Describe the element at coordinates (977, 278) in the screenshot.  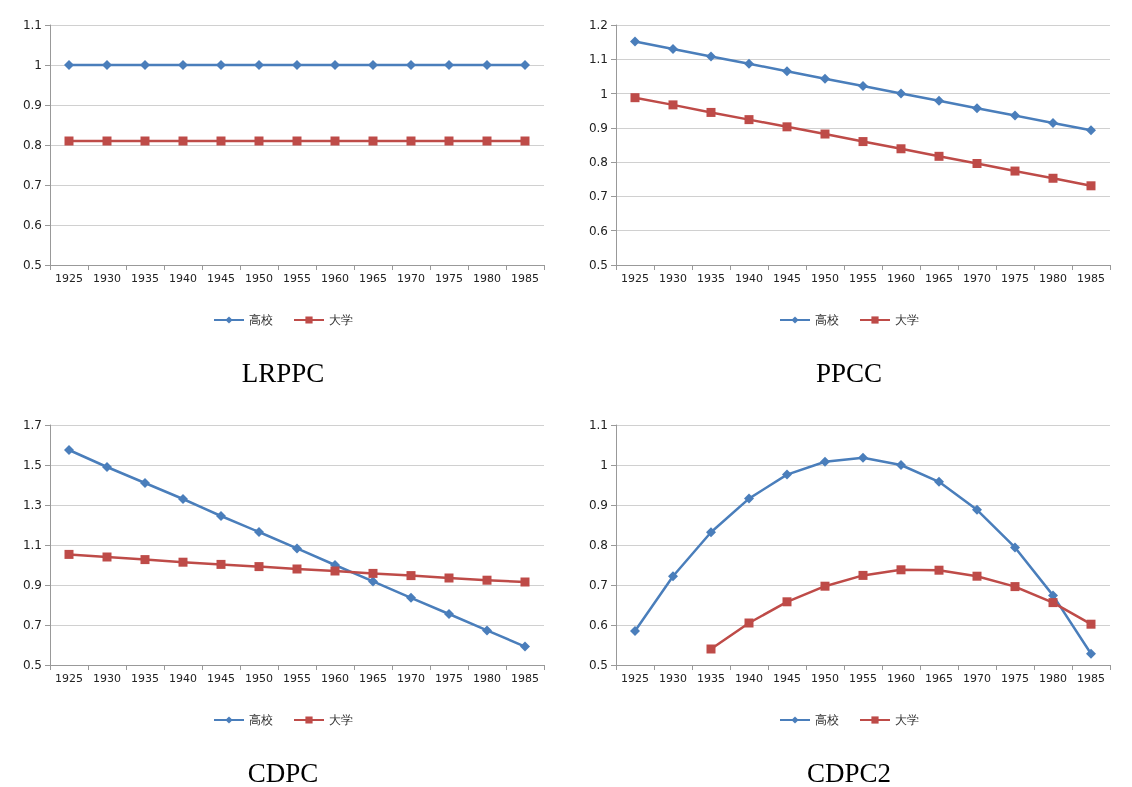
I see `x-tick-label: 1970` at that location.